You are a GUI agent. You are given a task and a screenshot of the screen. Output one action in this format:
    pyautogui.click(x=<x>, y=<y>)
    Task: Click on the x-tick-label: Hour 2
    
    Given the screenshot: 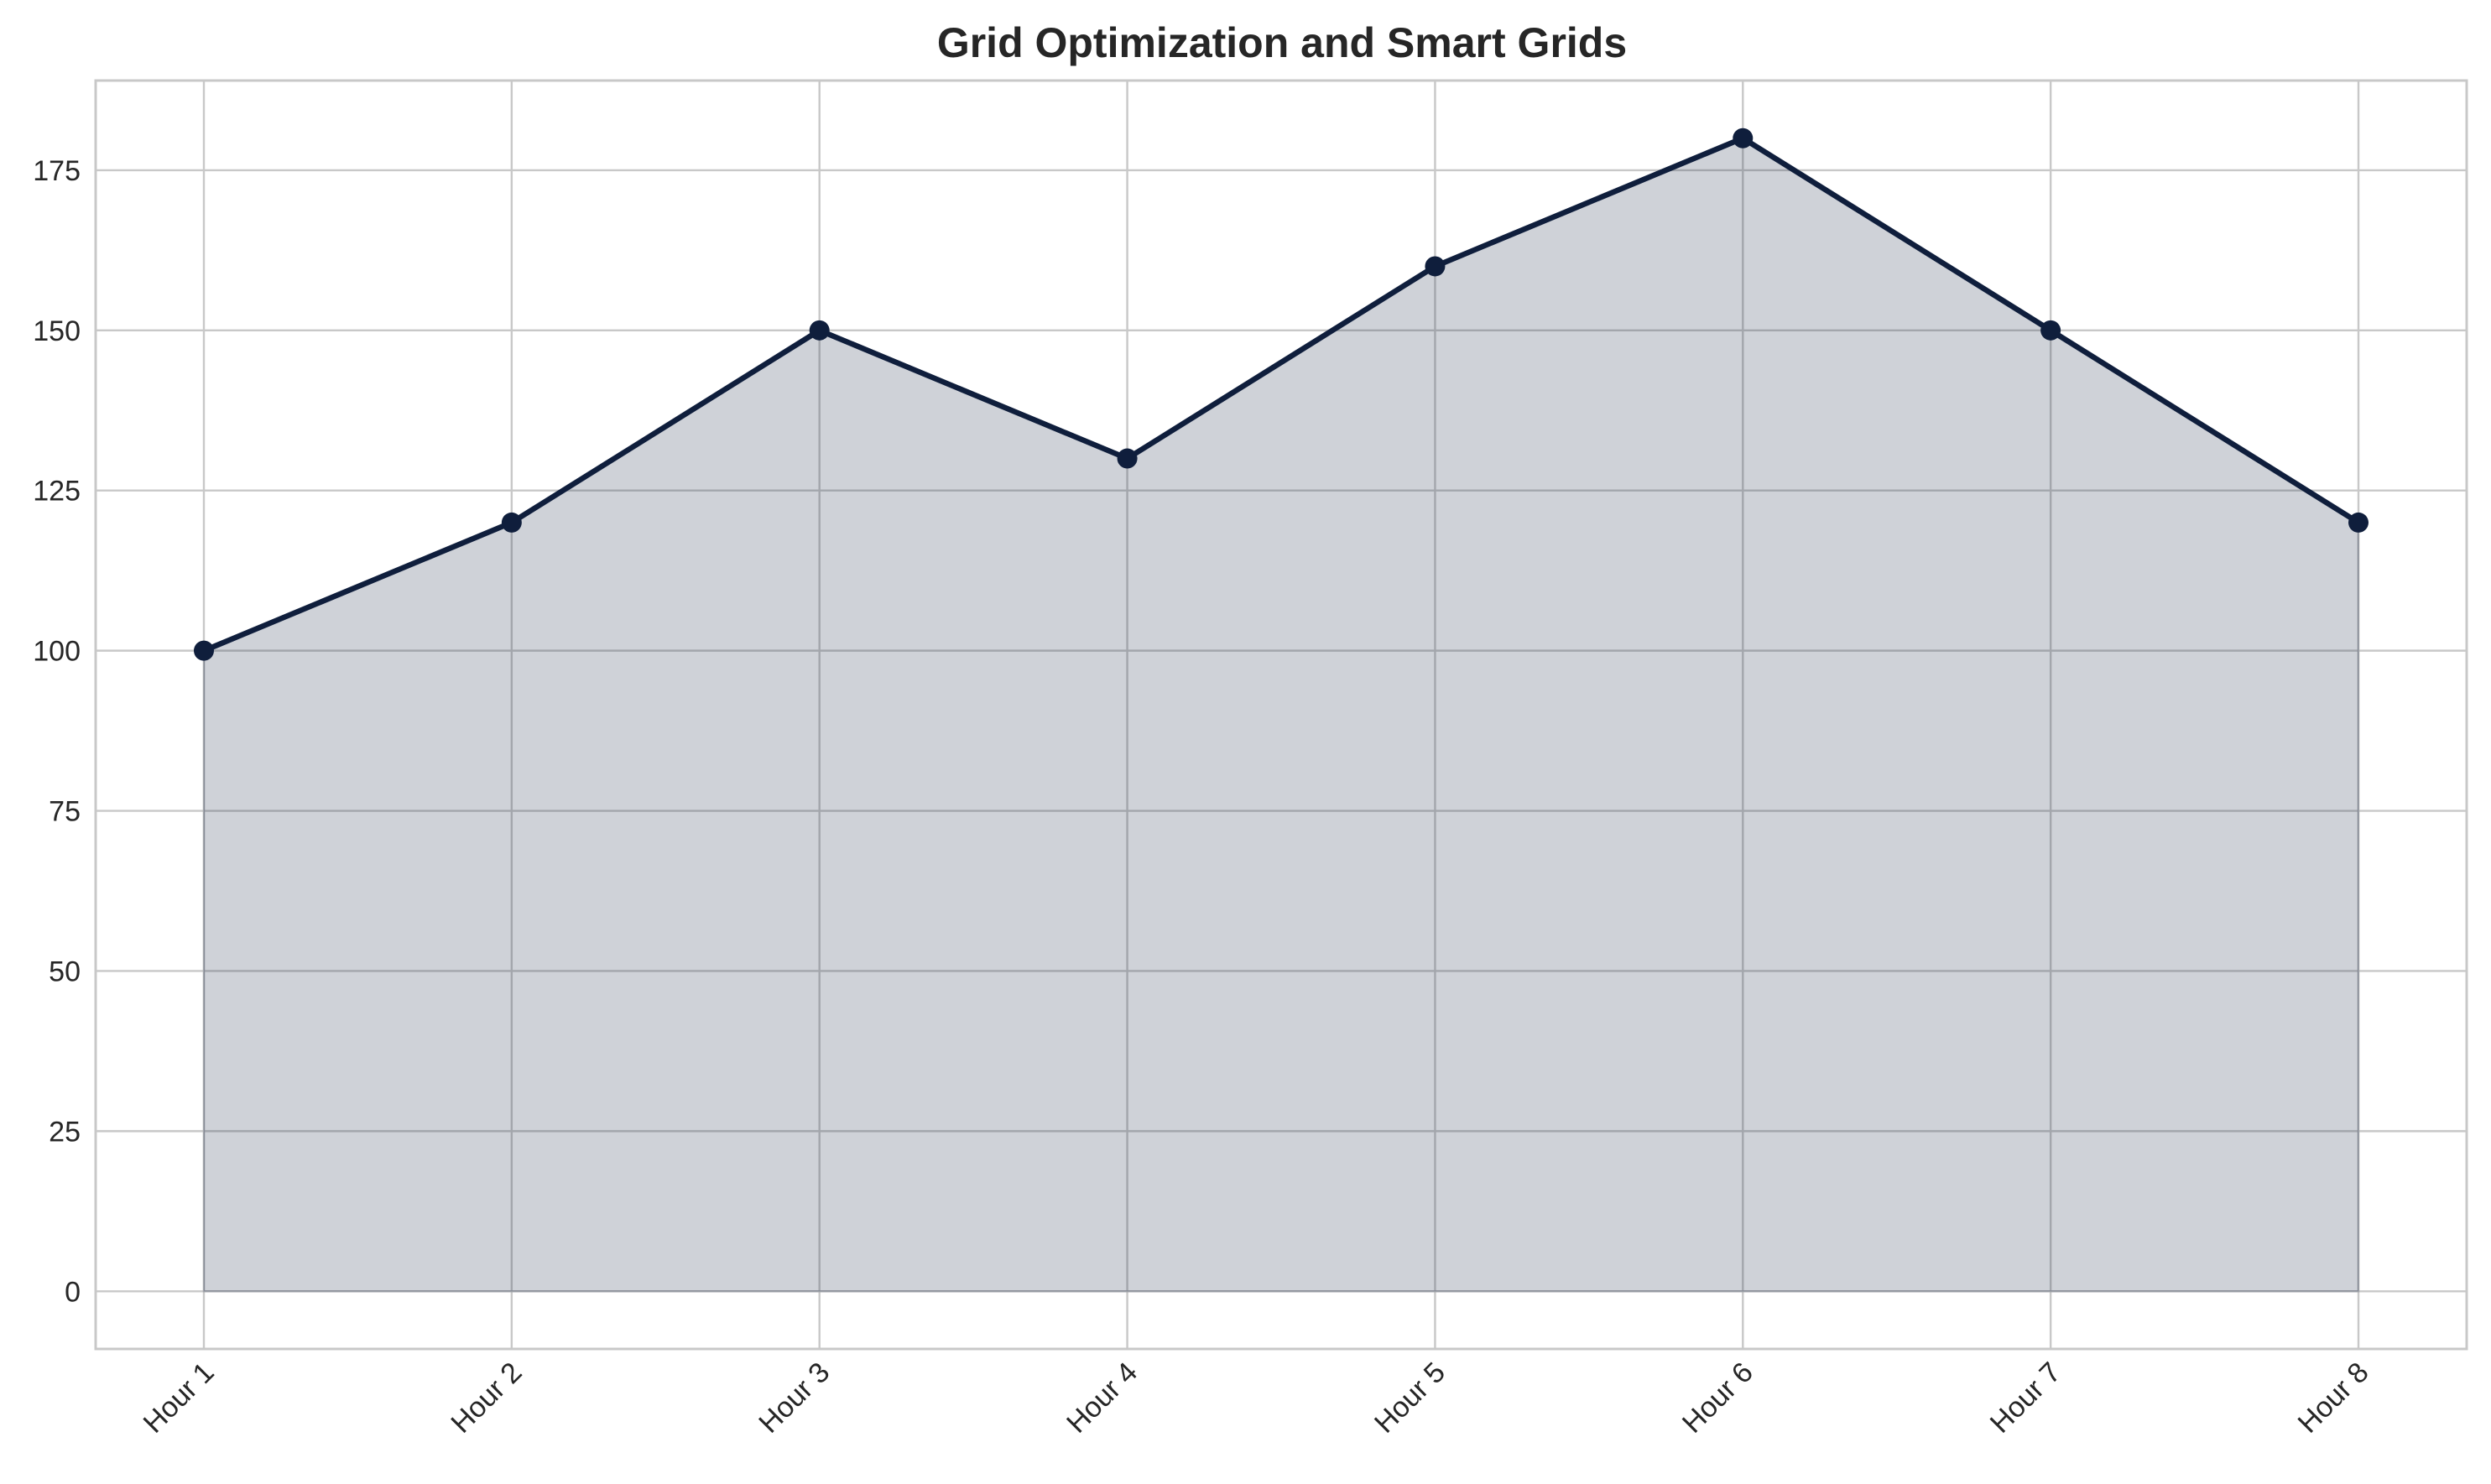 What is the action you would take?
    pyautogui.click(x=486, y=1398)
    